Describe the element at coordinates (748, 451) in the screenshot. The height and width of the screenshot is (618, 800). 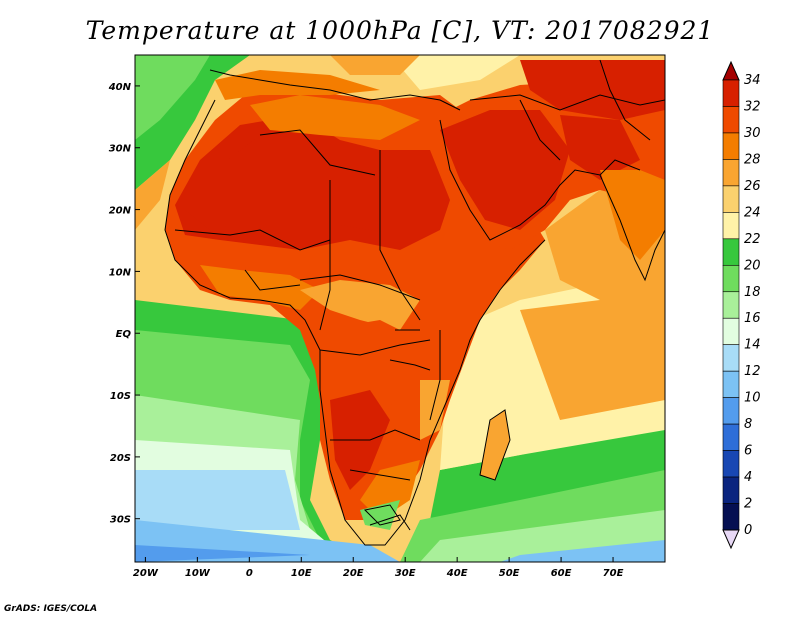
I see `colorbar-level-label: 6` at that location.